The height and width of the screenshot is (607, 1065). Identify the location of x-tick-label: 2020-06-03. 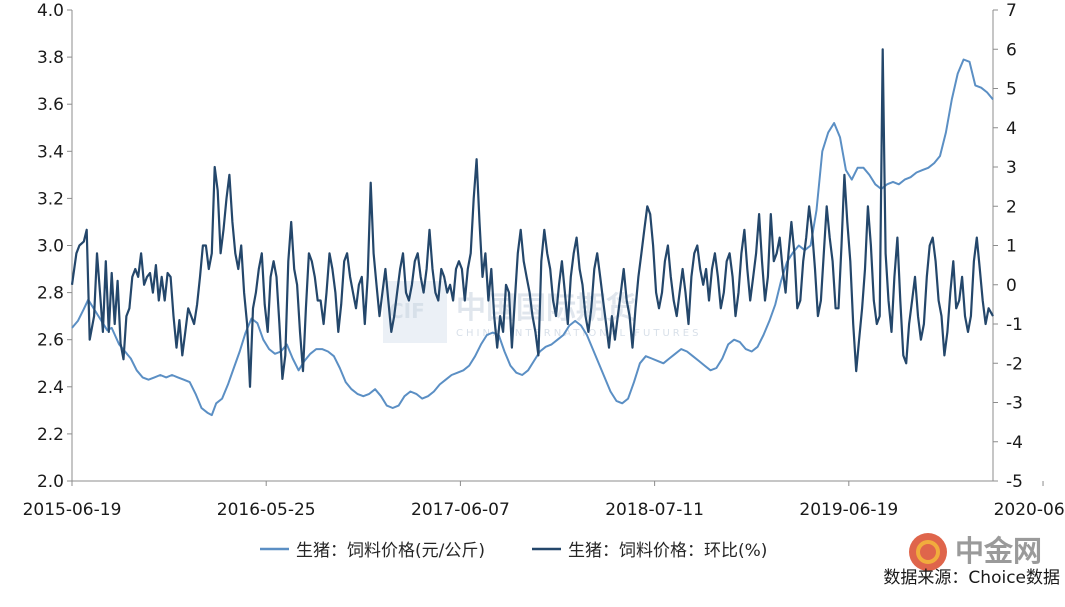
(1029, 510).